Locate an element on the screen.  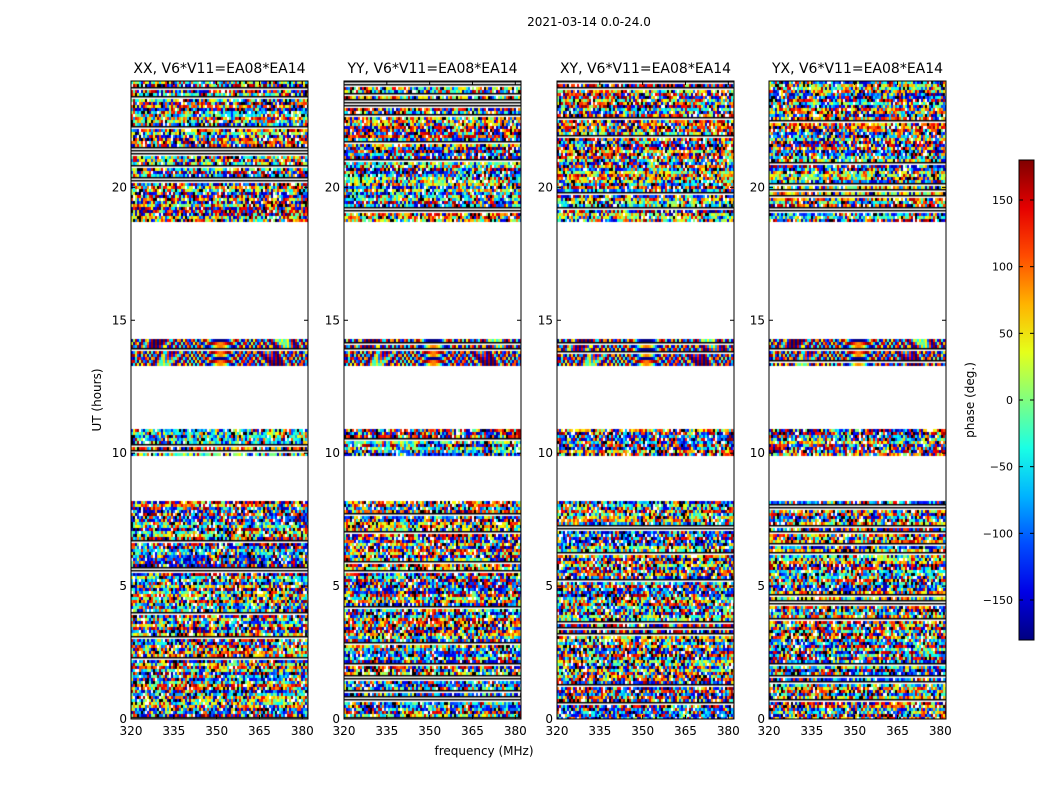
colorbar-tick-label: 0 is located at coordinates (1009, 400).